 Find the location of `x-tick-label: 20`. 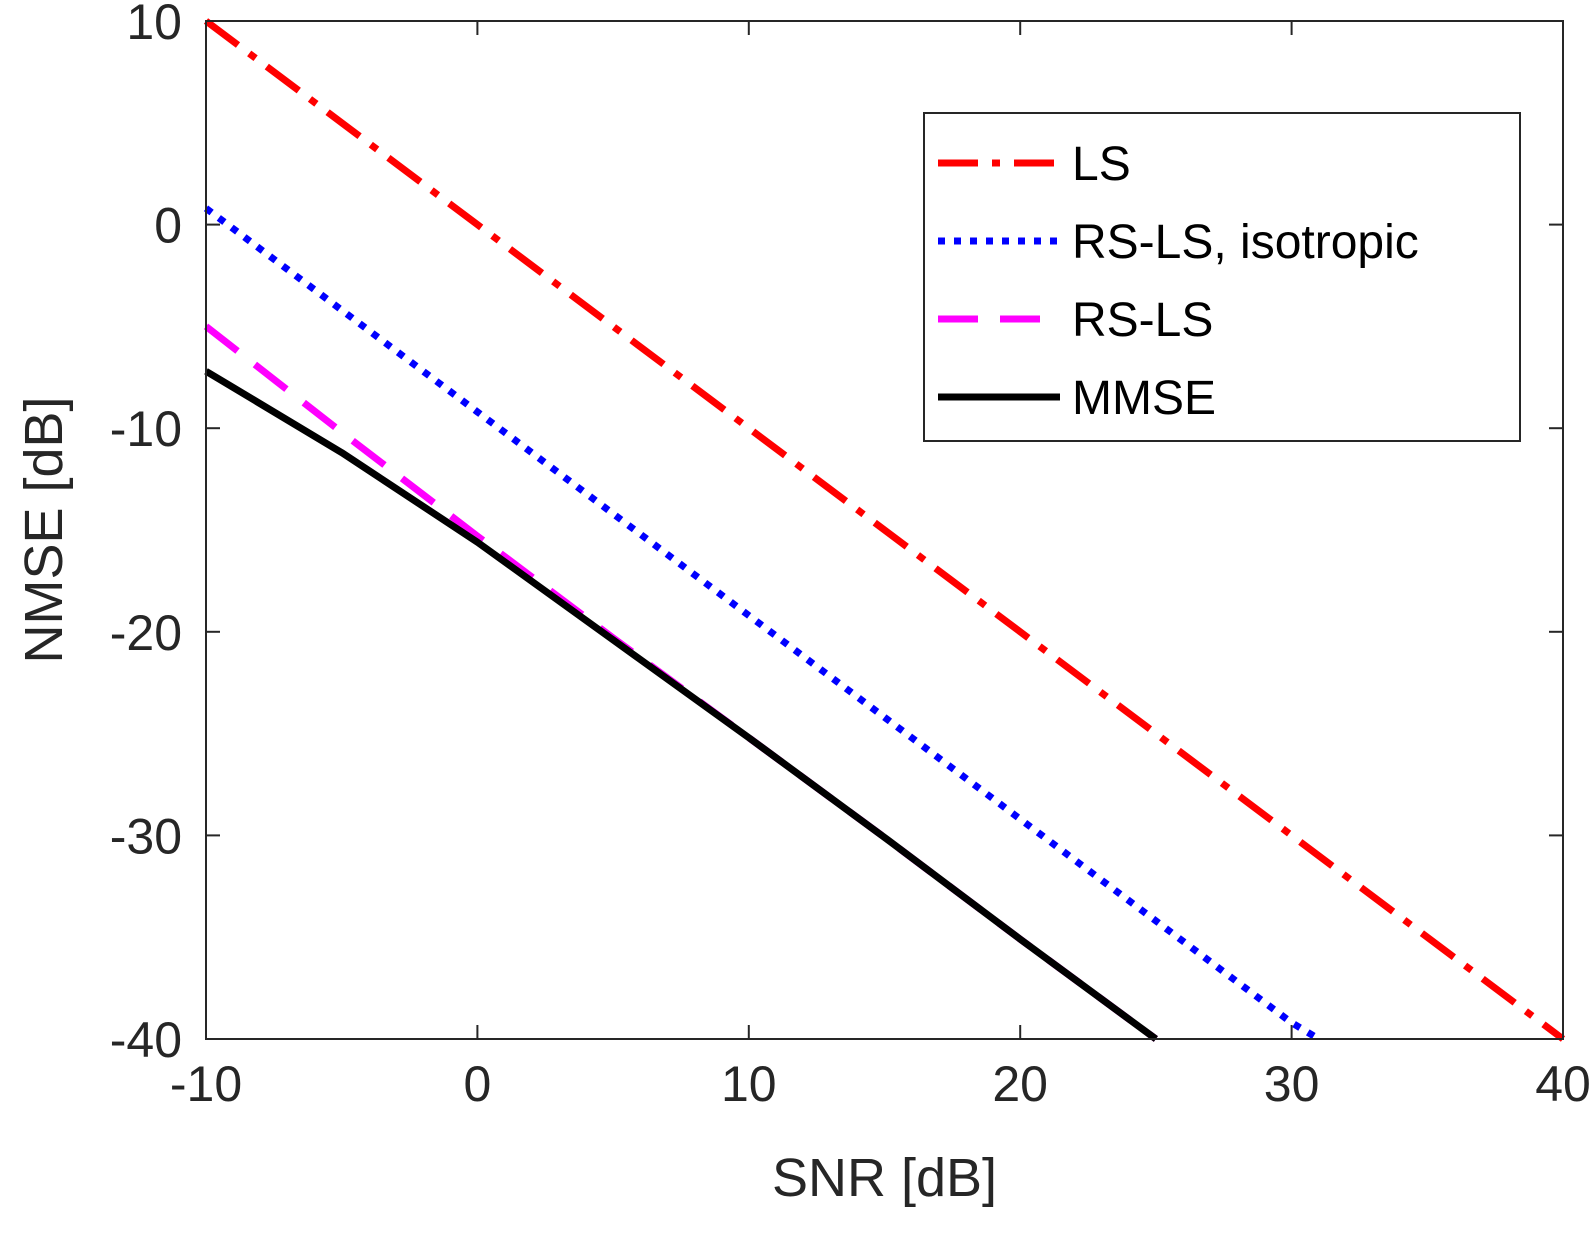

x-tick-label: 20 is located at coordinates (1020, 1084).